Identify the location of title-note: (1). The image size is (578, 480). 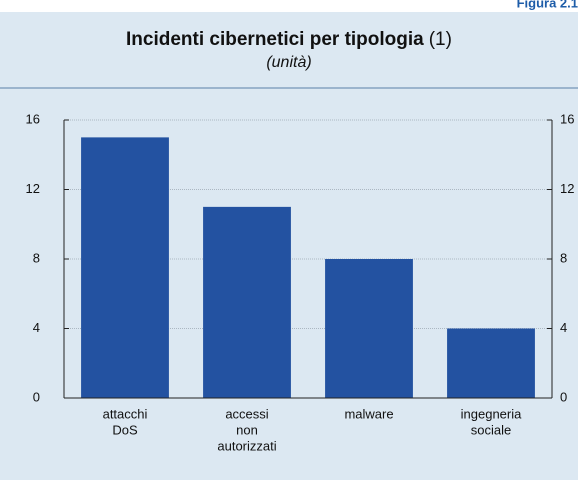
(440, 39).